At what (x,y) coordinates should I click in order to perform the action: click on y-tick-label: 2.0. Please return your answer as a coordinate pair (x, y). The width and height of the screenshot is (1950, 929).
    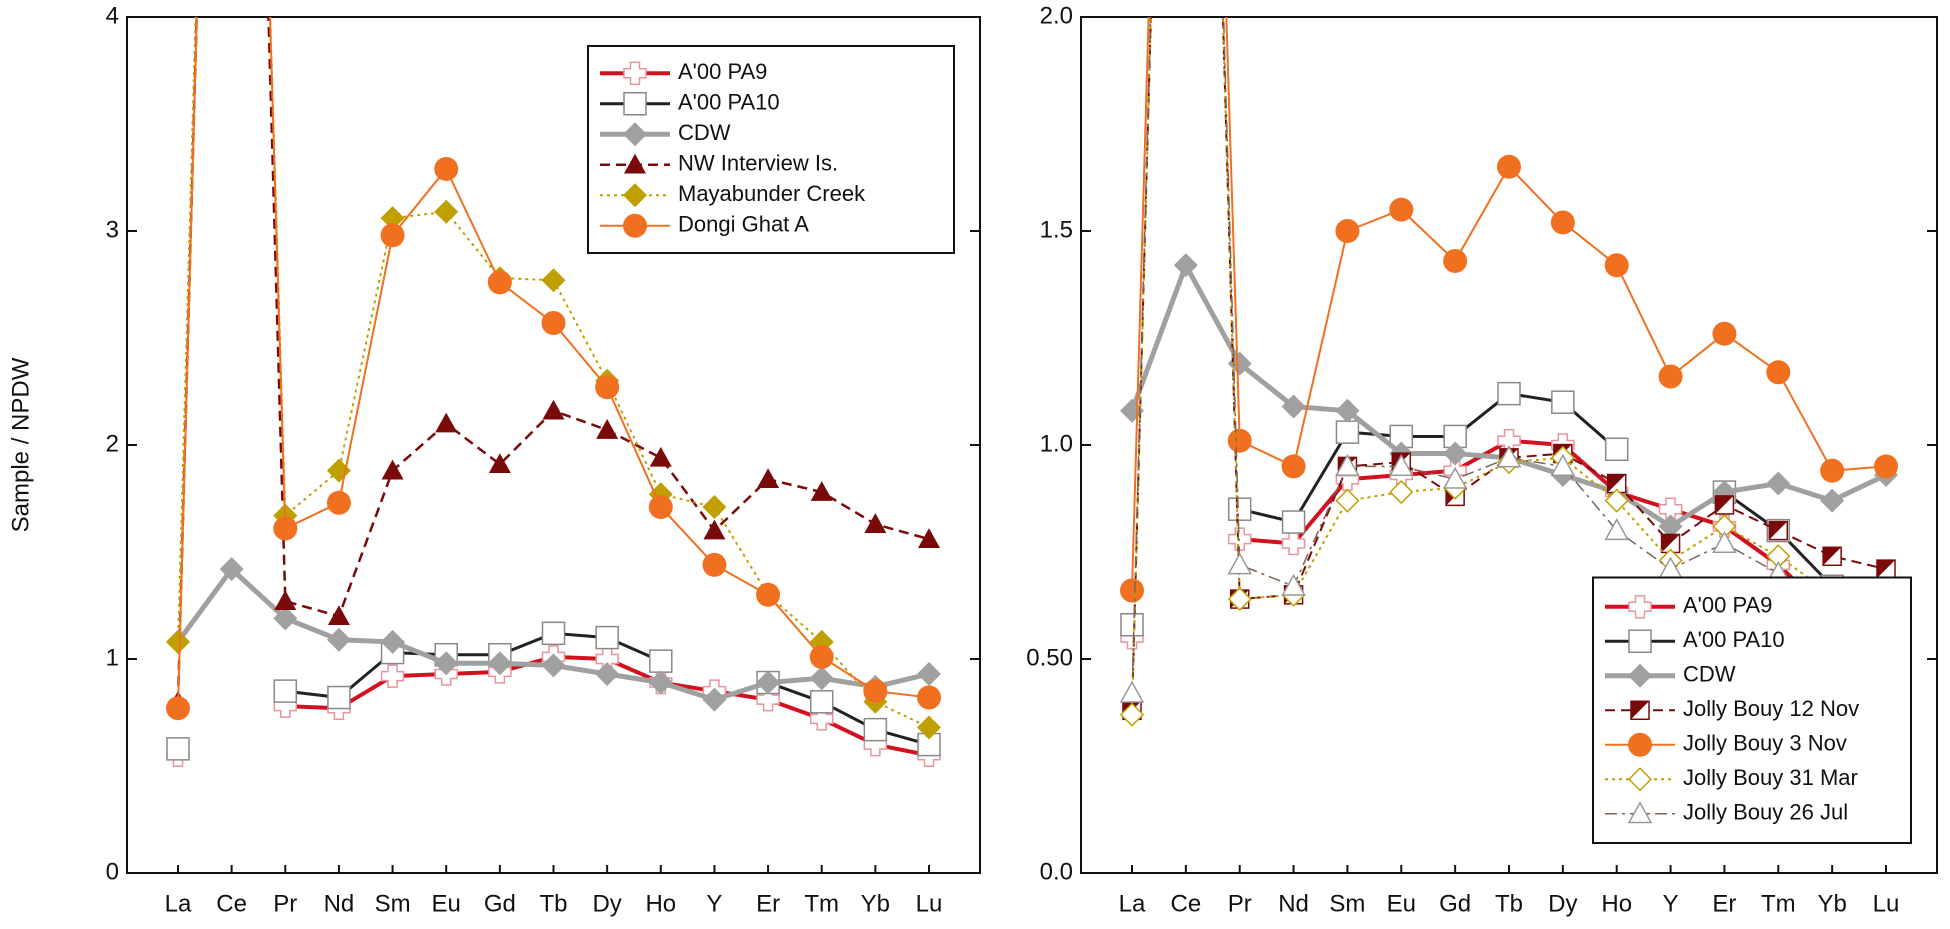
    Looking at the image, I should click on (1056, 15).